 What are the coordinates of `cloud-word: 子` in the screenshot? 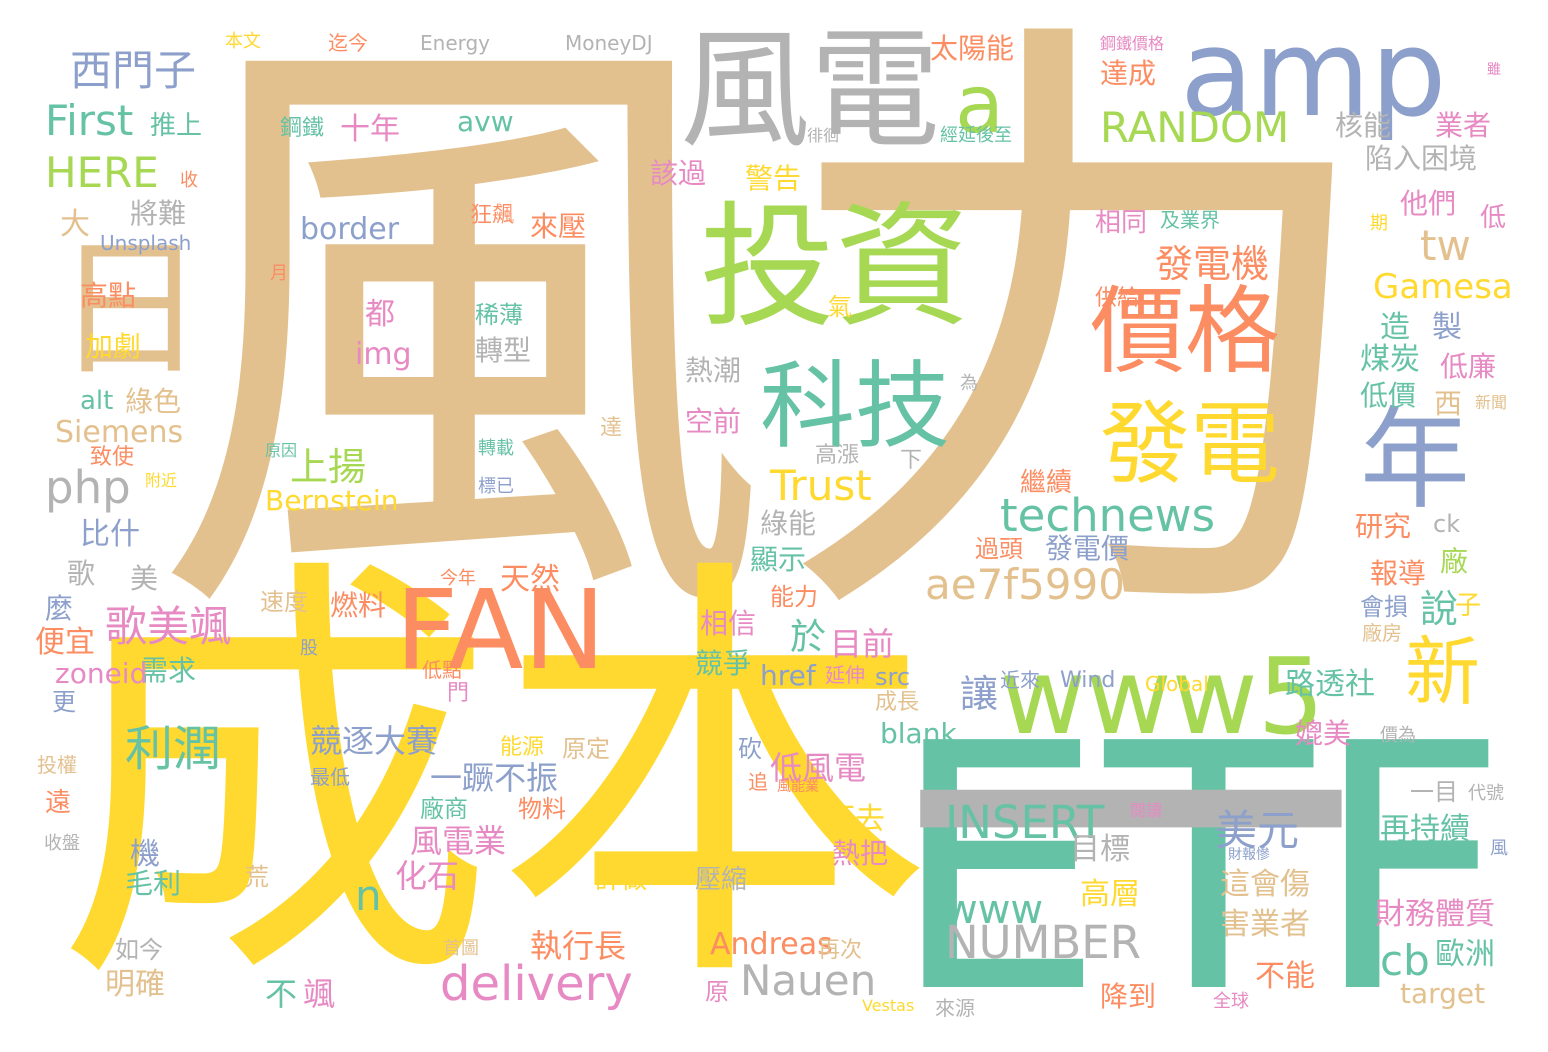 It's located at (1468, 606).